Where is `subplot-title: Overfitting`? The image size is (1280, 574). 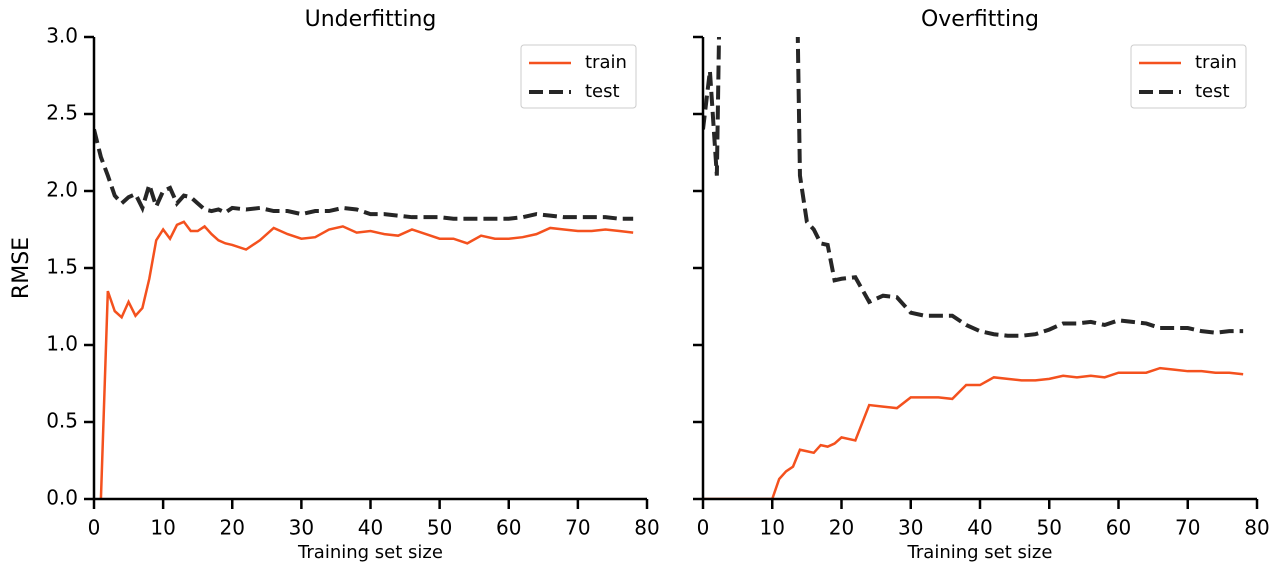
subplot-title: Overfitting is located at coordinates (980, 19).